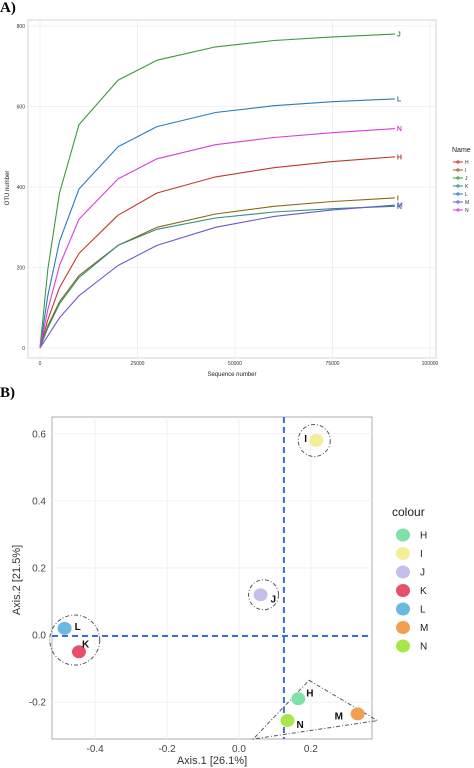 This screenshot has height=768, width=474. I want to click on panel-a-legend-marker-h, so click(458, 162).